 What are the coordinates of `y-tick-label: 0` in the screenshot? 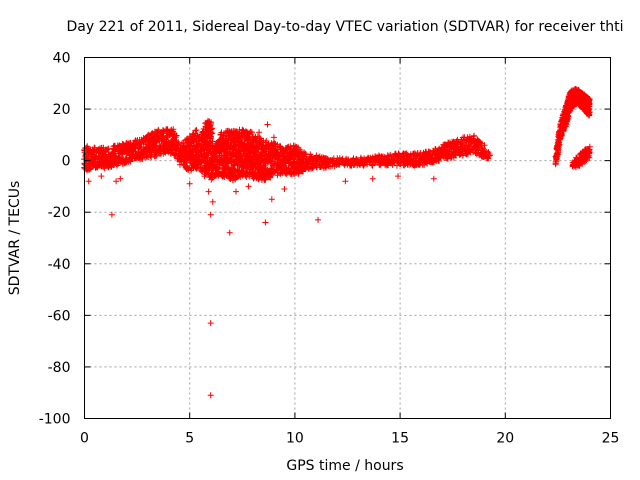 It's located at (66, 162).